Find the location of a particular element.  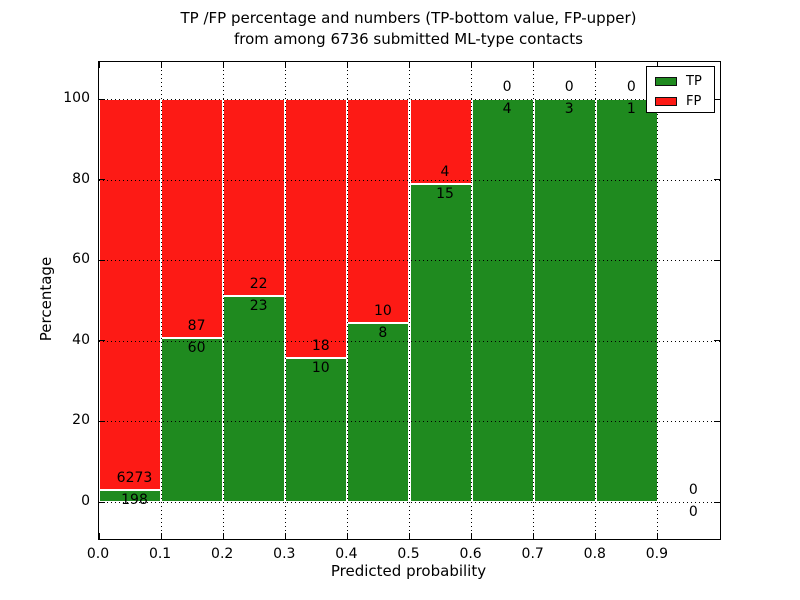

bar-count-label-fp: 6273 is located at coordinates (134, 477).